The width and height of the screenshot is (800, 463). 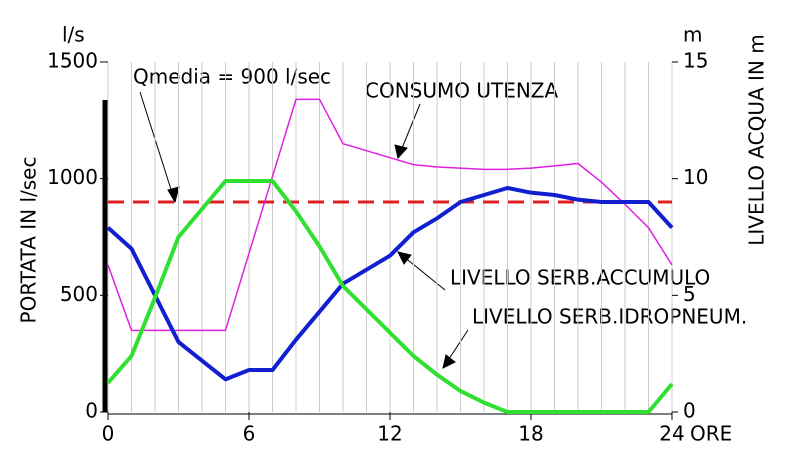 What do you see at coordinates (157, 147) in the screenshot?
I see `leader` at bounding box center [157, 147].